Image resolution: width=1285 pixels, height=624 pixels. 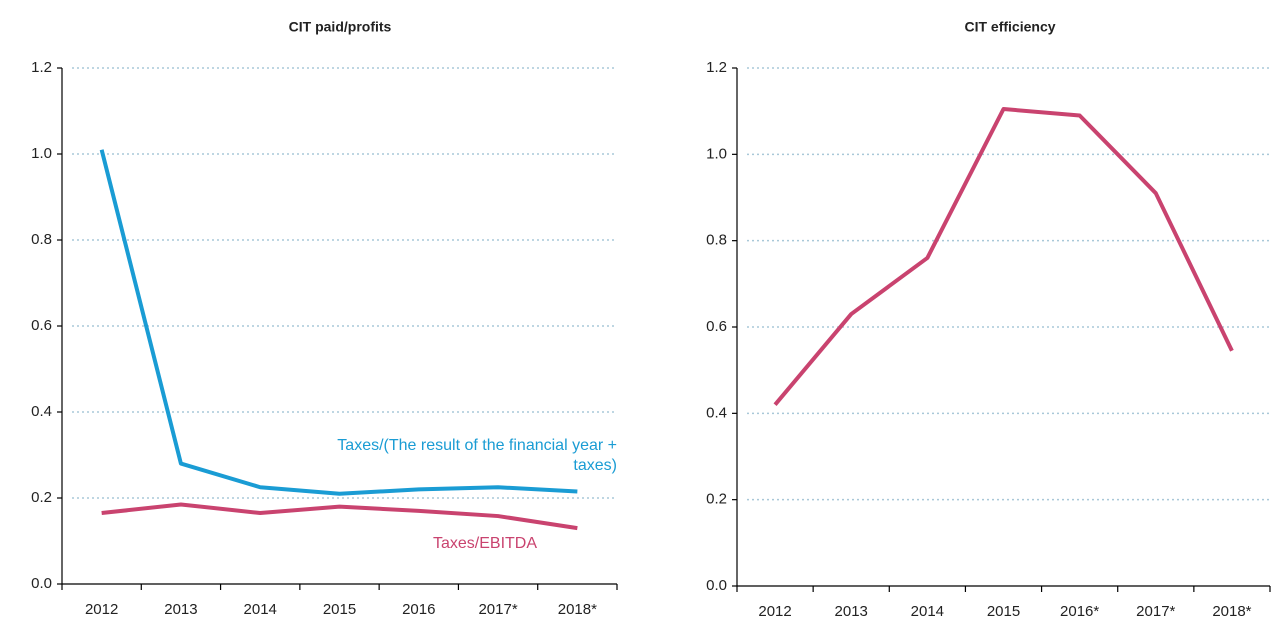 What do you see at coordinates (340, 27) in the screenshot?
I see `chart-title: CIT paid/profits` at bounding box center [340, 27].